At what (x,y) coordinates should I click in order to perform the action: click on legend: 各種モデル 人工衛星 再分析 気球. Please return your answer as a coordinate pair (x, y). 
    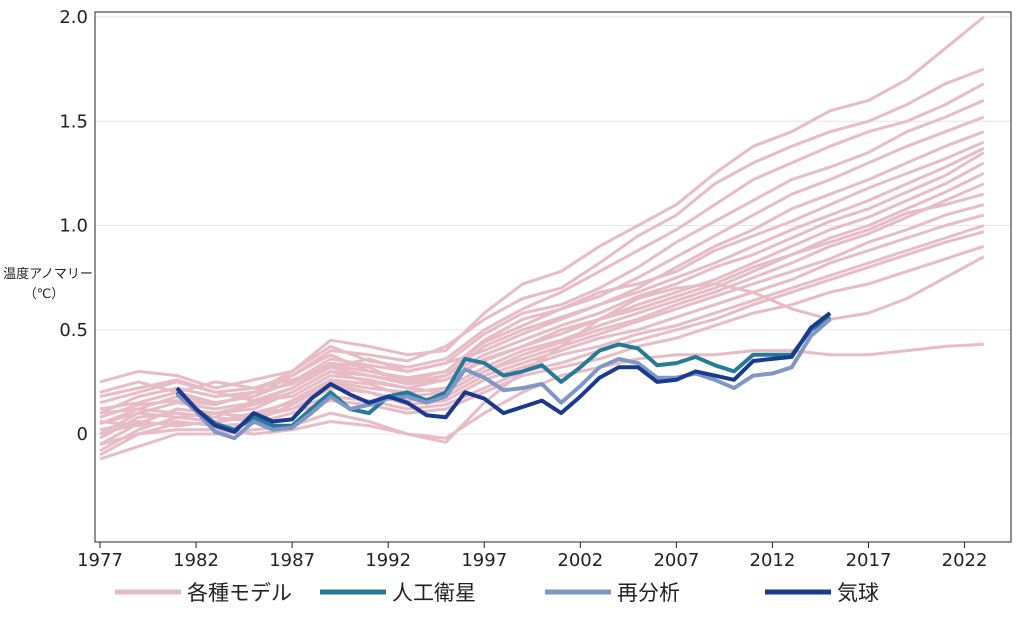
    Looking at the image, I should click on (497, 593).